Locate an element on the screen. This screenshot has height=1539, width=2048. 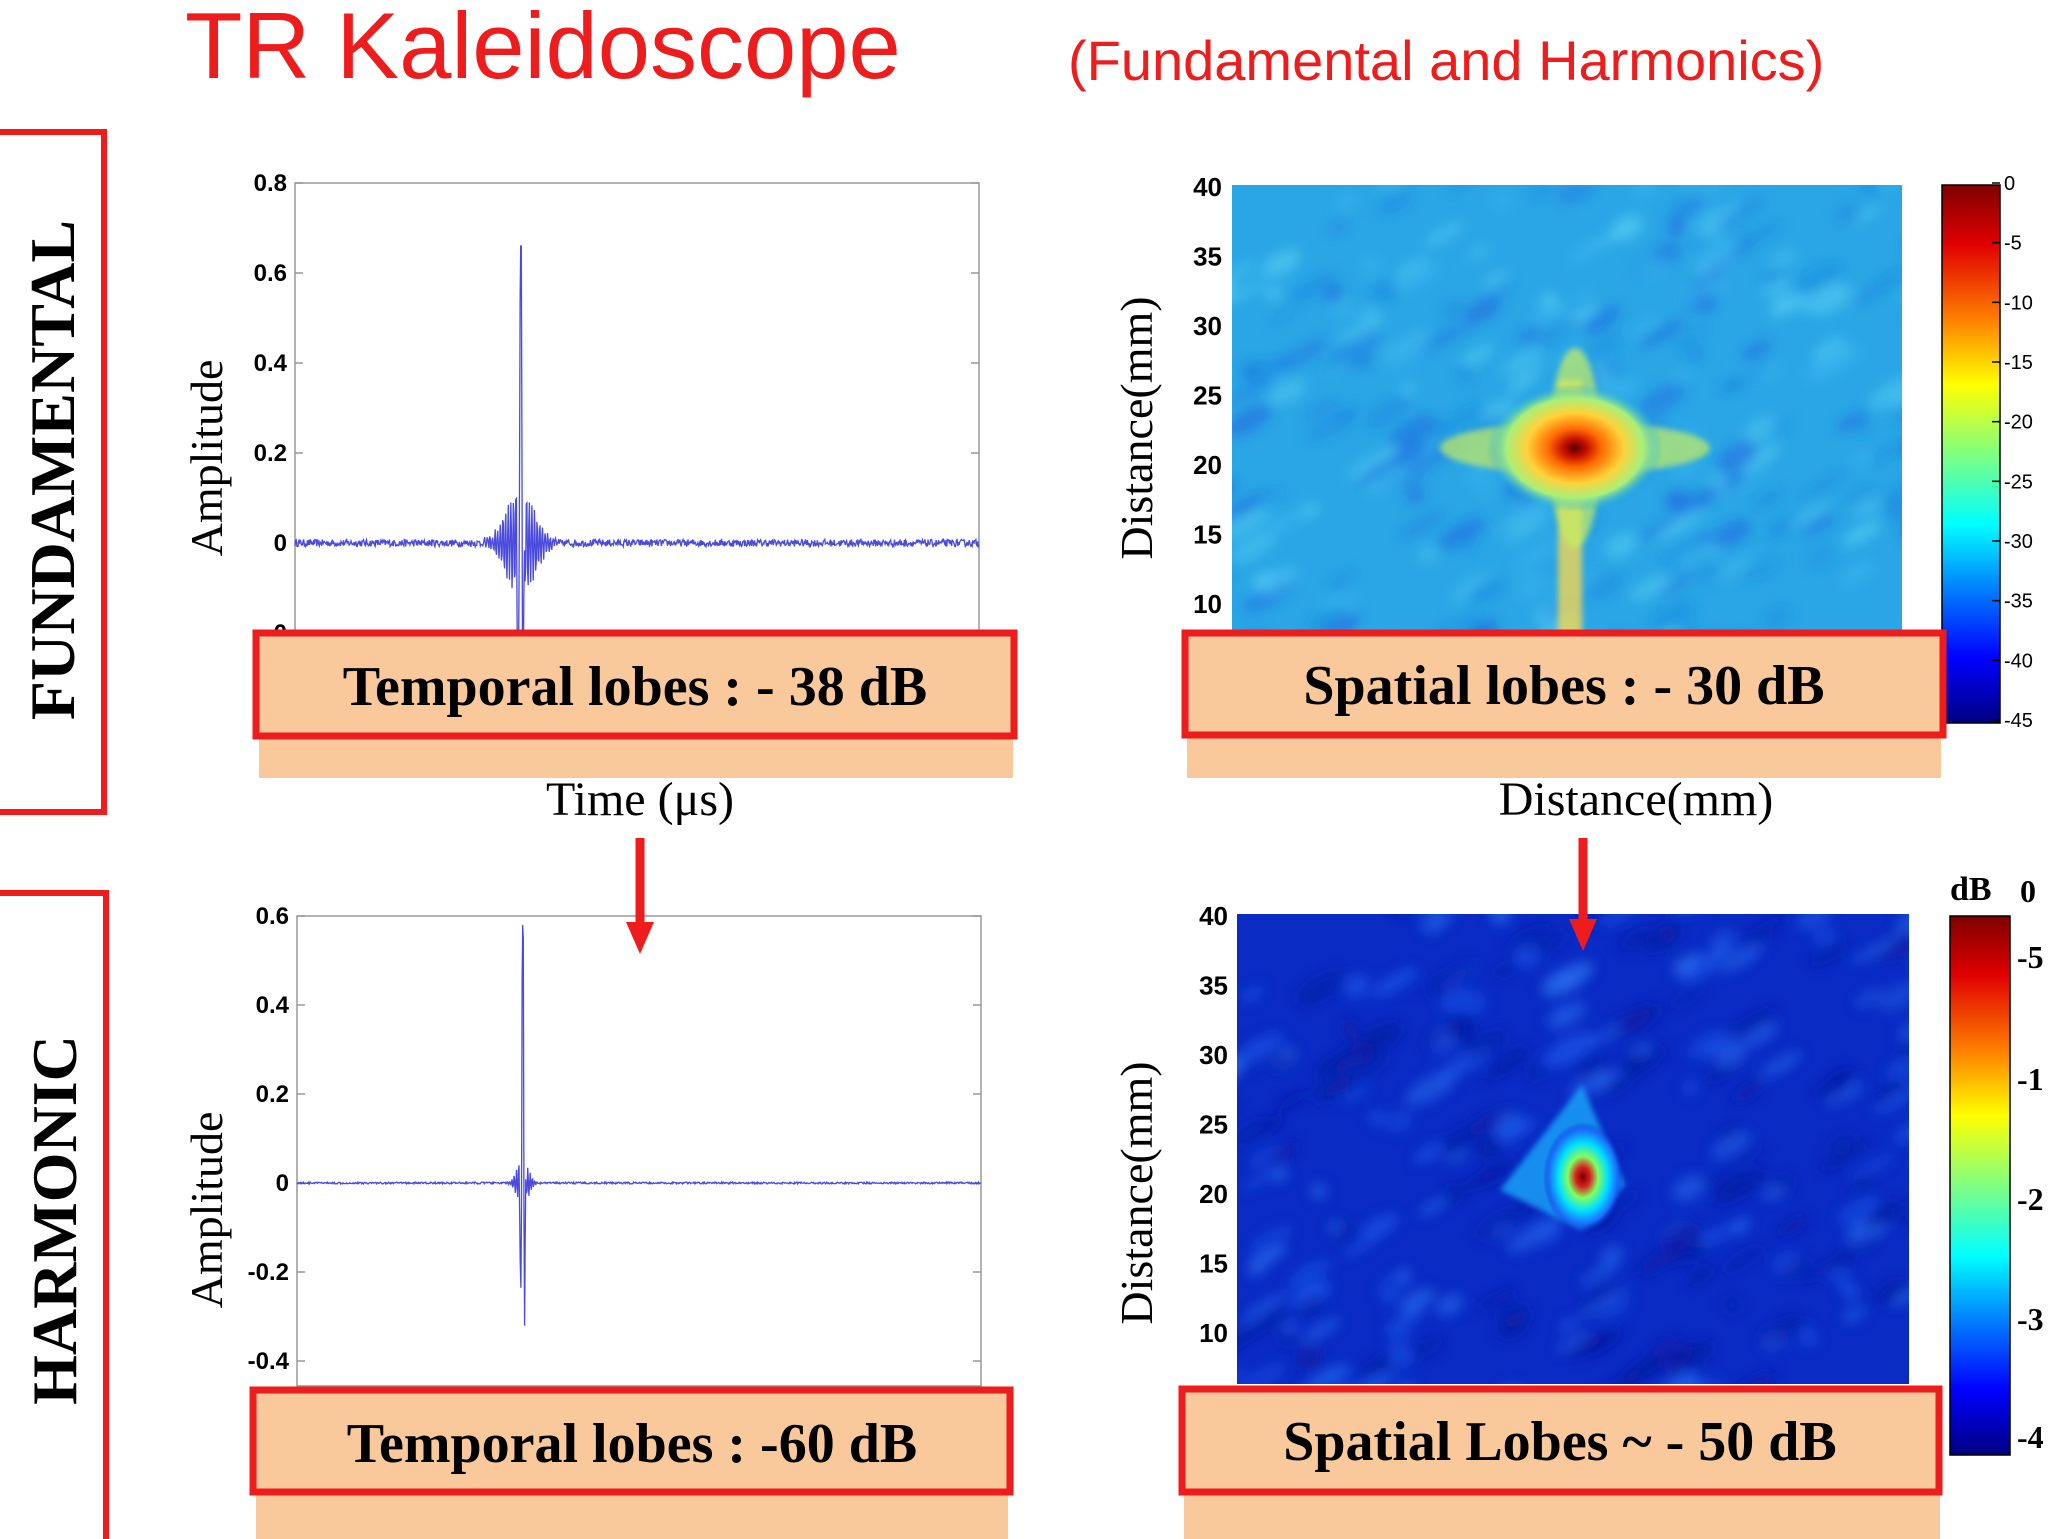
slide-subtitle: (Fundamental and Harmonics) is located at coordinates (1446, 60).